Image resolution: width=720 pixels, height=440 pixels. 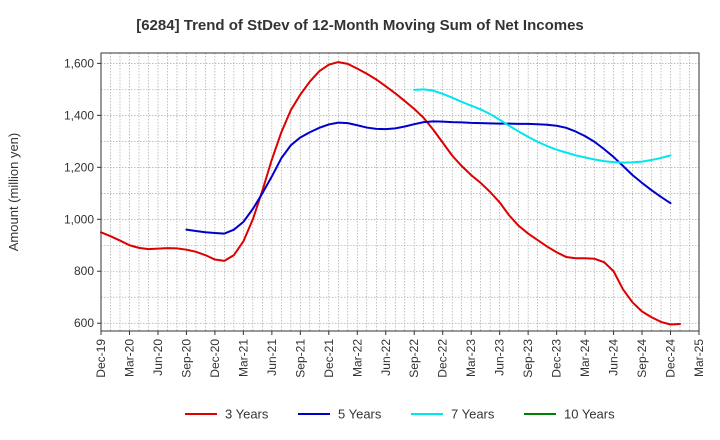 I want to click on x-tick-label: Dec-22, so click(x=443, y=358).